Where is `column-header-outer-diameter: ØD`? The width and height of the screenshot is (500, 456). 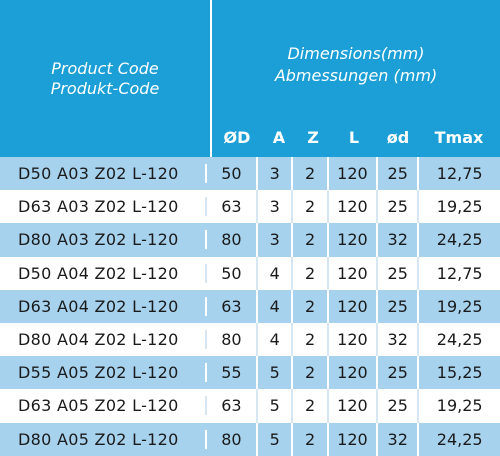 column-header-outer-diameter: ØD is located at coordinates (237, 137).